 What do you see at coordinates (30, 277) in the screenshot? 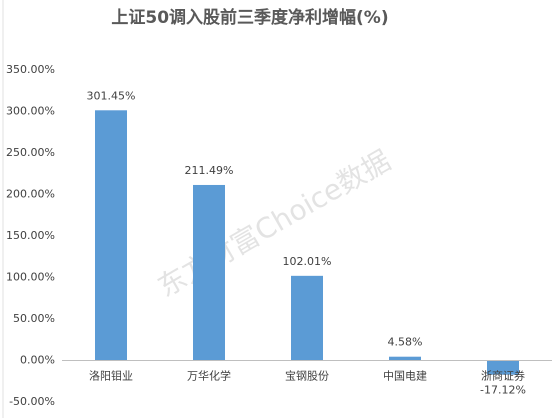
I see `y-tick-label: 100.00%` at bounding box center [30, 277].